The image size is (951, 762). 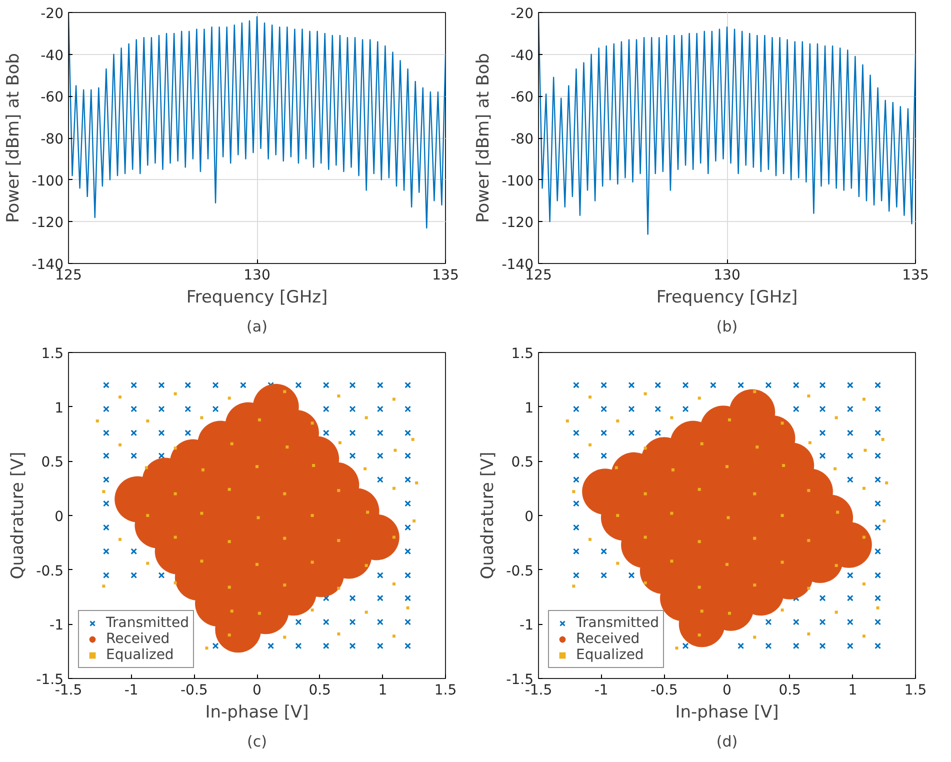 I want to click on text: (c), so click(x=257, y=741).